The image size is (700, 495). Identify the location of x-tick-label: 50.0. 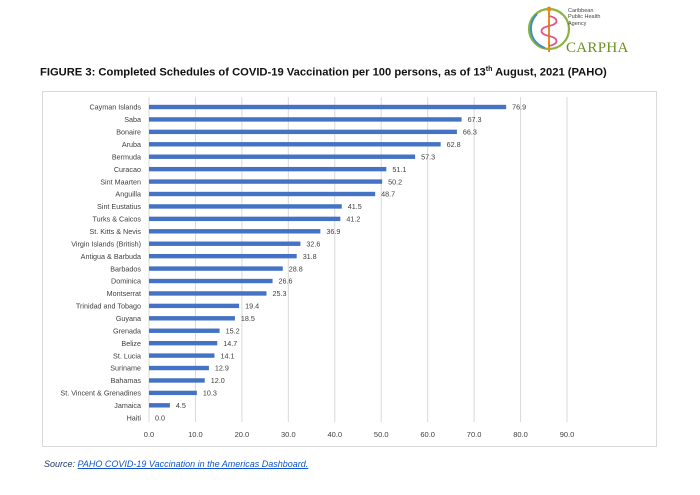
(381, 434).